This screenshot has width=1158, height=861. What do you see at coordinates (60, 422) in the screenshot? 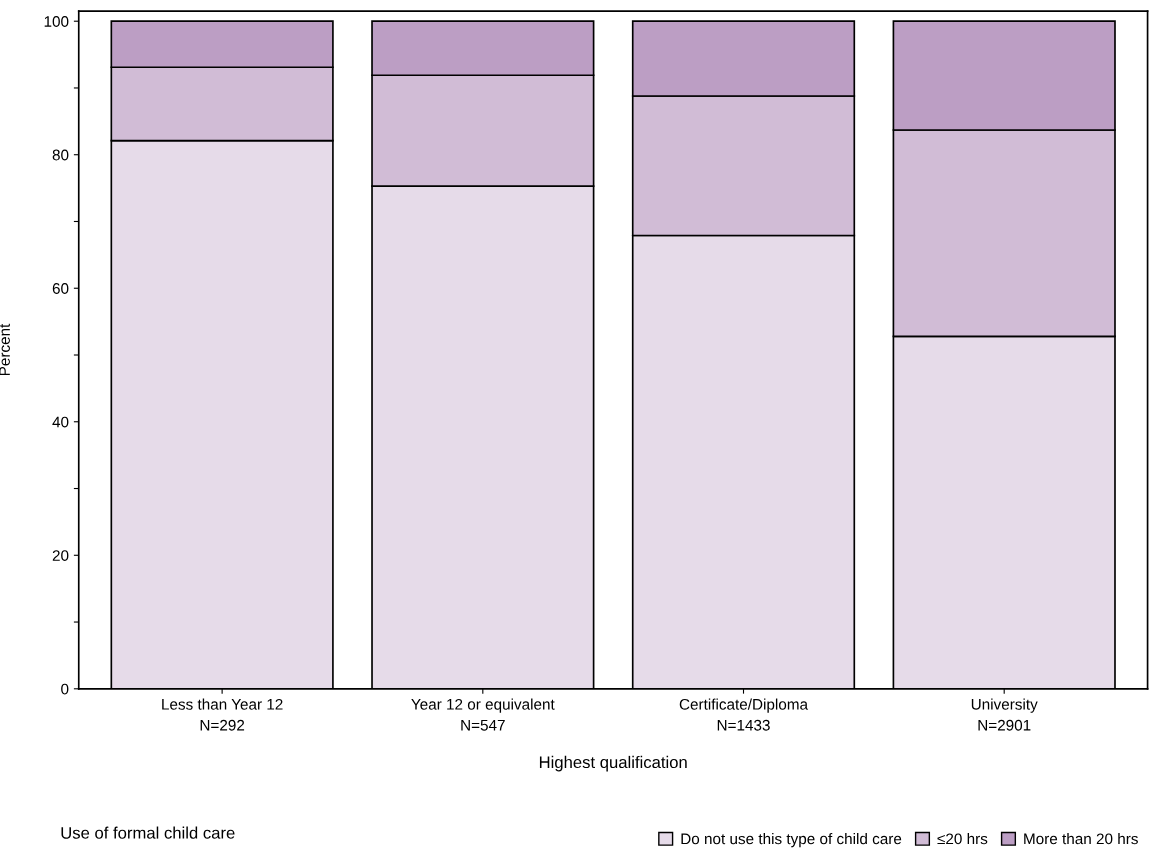
I see `y-tick-label: 40` at bounding box center [60, 422].